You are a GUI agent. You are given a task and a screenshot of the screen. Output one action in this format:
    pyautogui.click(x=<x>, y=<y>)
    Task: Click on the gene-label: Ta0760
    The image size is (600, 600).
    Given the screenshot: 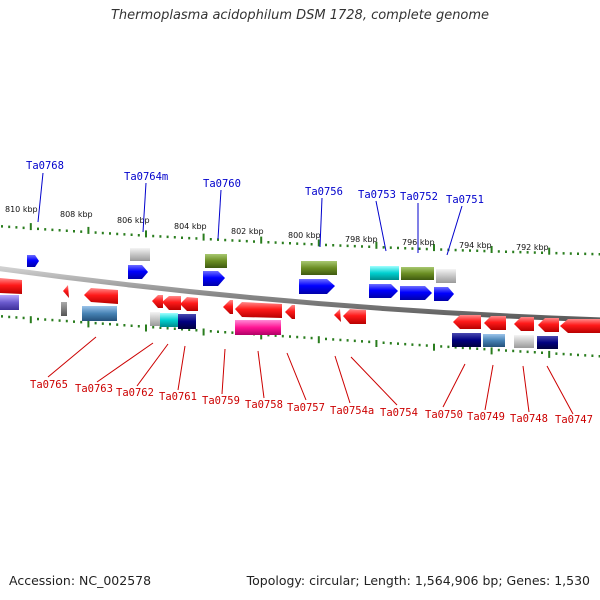 What is the action you would take?
    pyautogui.click(x=222, y=184)
    